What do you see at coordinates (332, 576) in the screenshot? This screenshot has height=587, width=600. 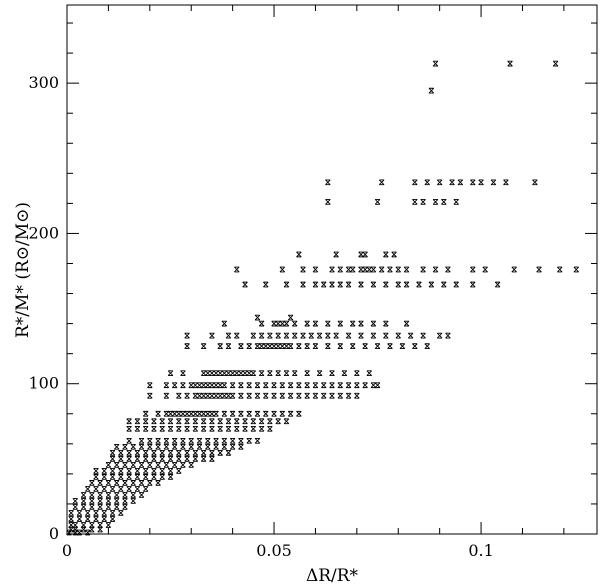 I see `x-axis-label: ΔR/R*` at bounding box center [332, 576].